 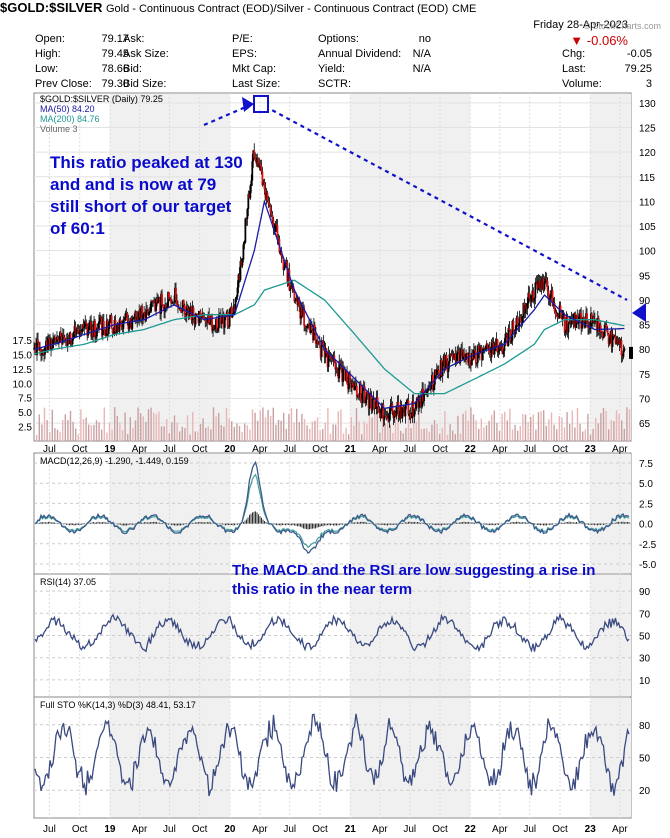 What do you see at coordinates (591, 829) in the screenshot?
I see `x-tick-label: 23` at bounding box center [591, 829].